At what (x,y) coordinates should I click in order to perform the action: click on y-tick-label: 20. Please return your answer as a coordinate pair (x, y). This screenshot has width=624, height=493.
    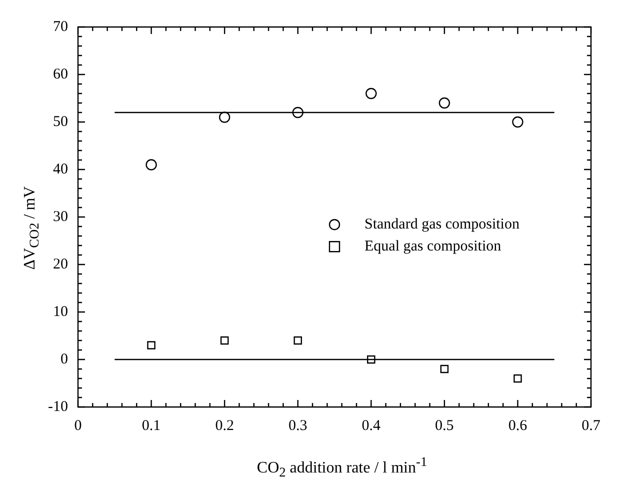
    Looking at the image, I should click on (60, 264).